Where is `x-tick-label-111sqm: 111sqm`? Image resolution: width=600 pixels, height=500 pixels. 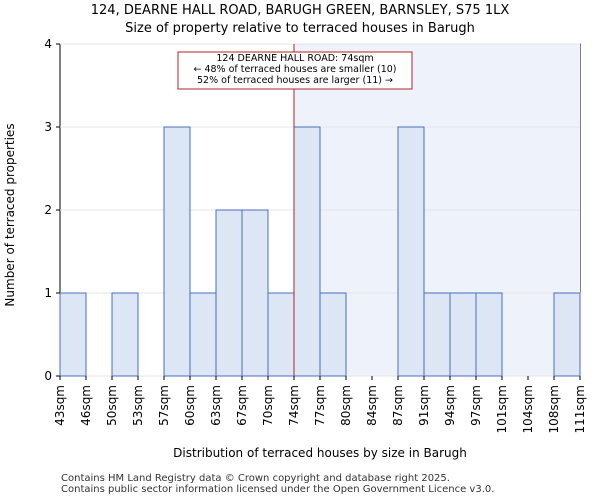
x-tick-label-111sqm: 111sqm is located at coordinates (580, 409).